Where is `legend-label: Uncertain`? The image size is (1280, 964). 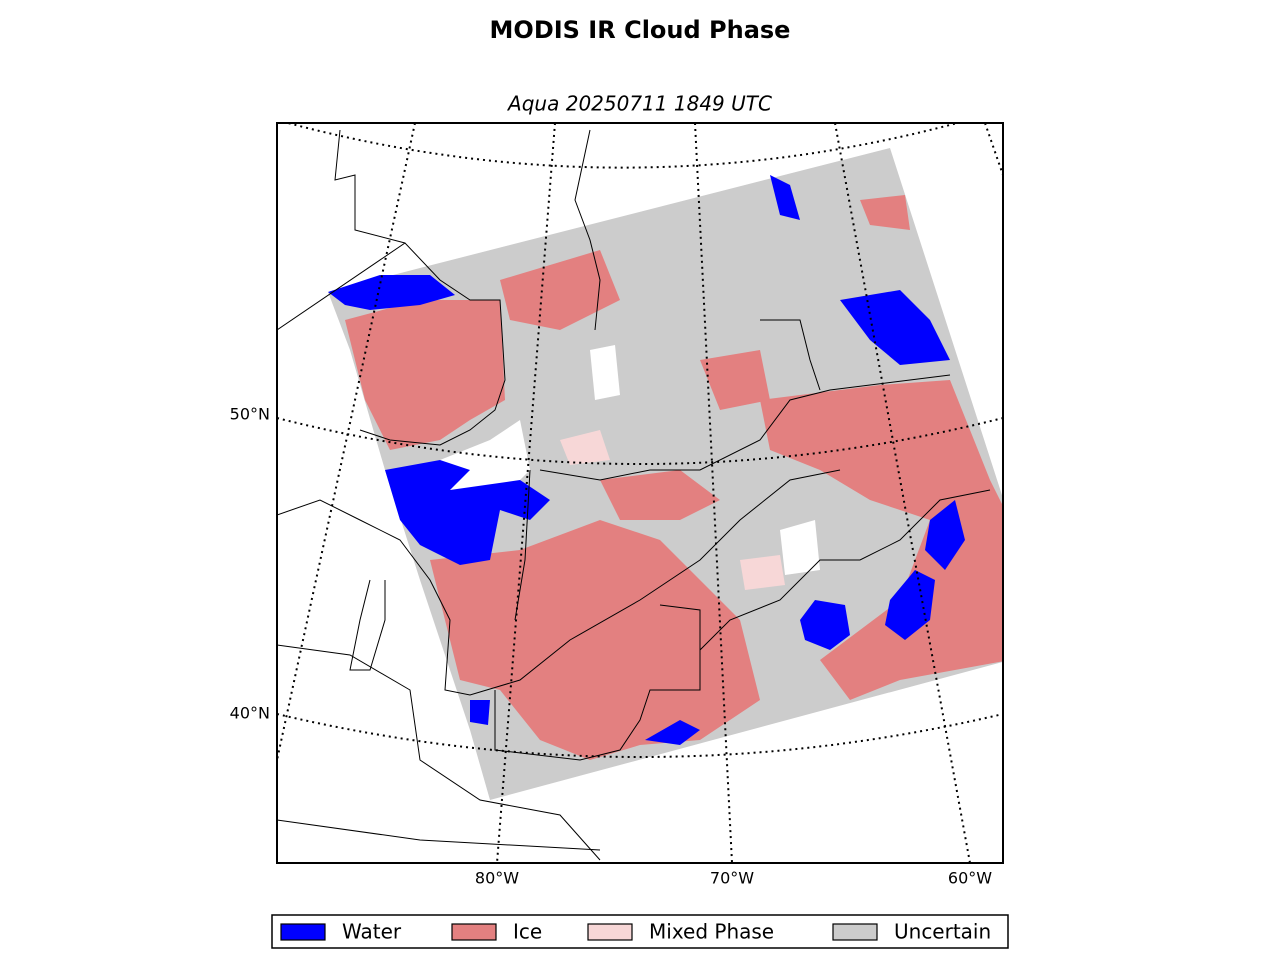 legend-label: Uncertain is located at coordinates (942, 932).